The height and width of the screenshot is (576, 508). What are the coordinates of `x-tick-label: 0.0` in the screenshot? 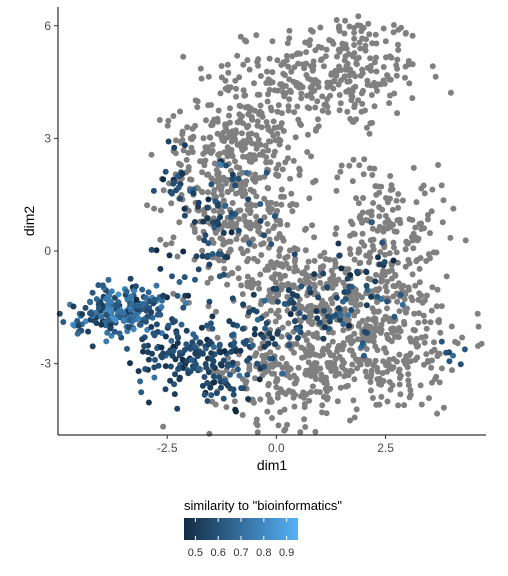 It's located at (276, 448).